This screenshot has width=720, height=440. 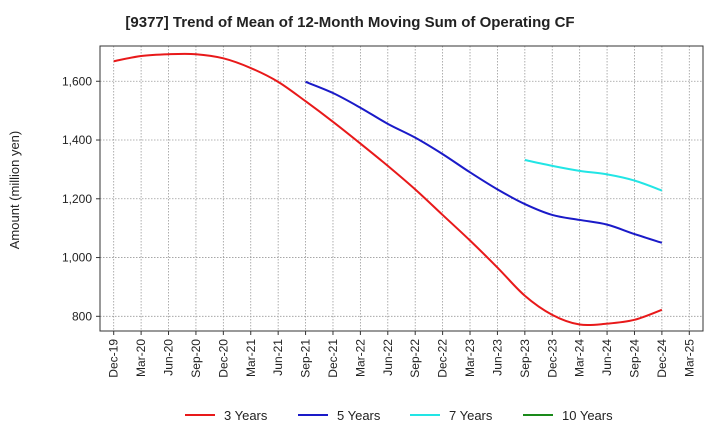 I want to click on legend: 3 Years 5 Years 7 Years 10 Years, so click(x=399, y=415).